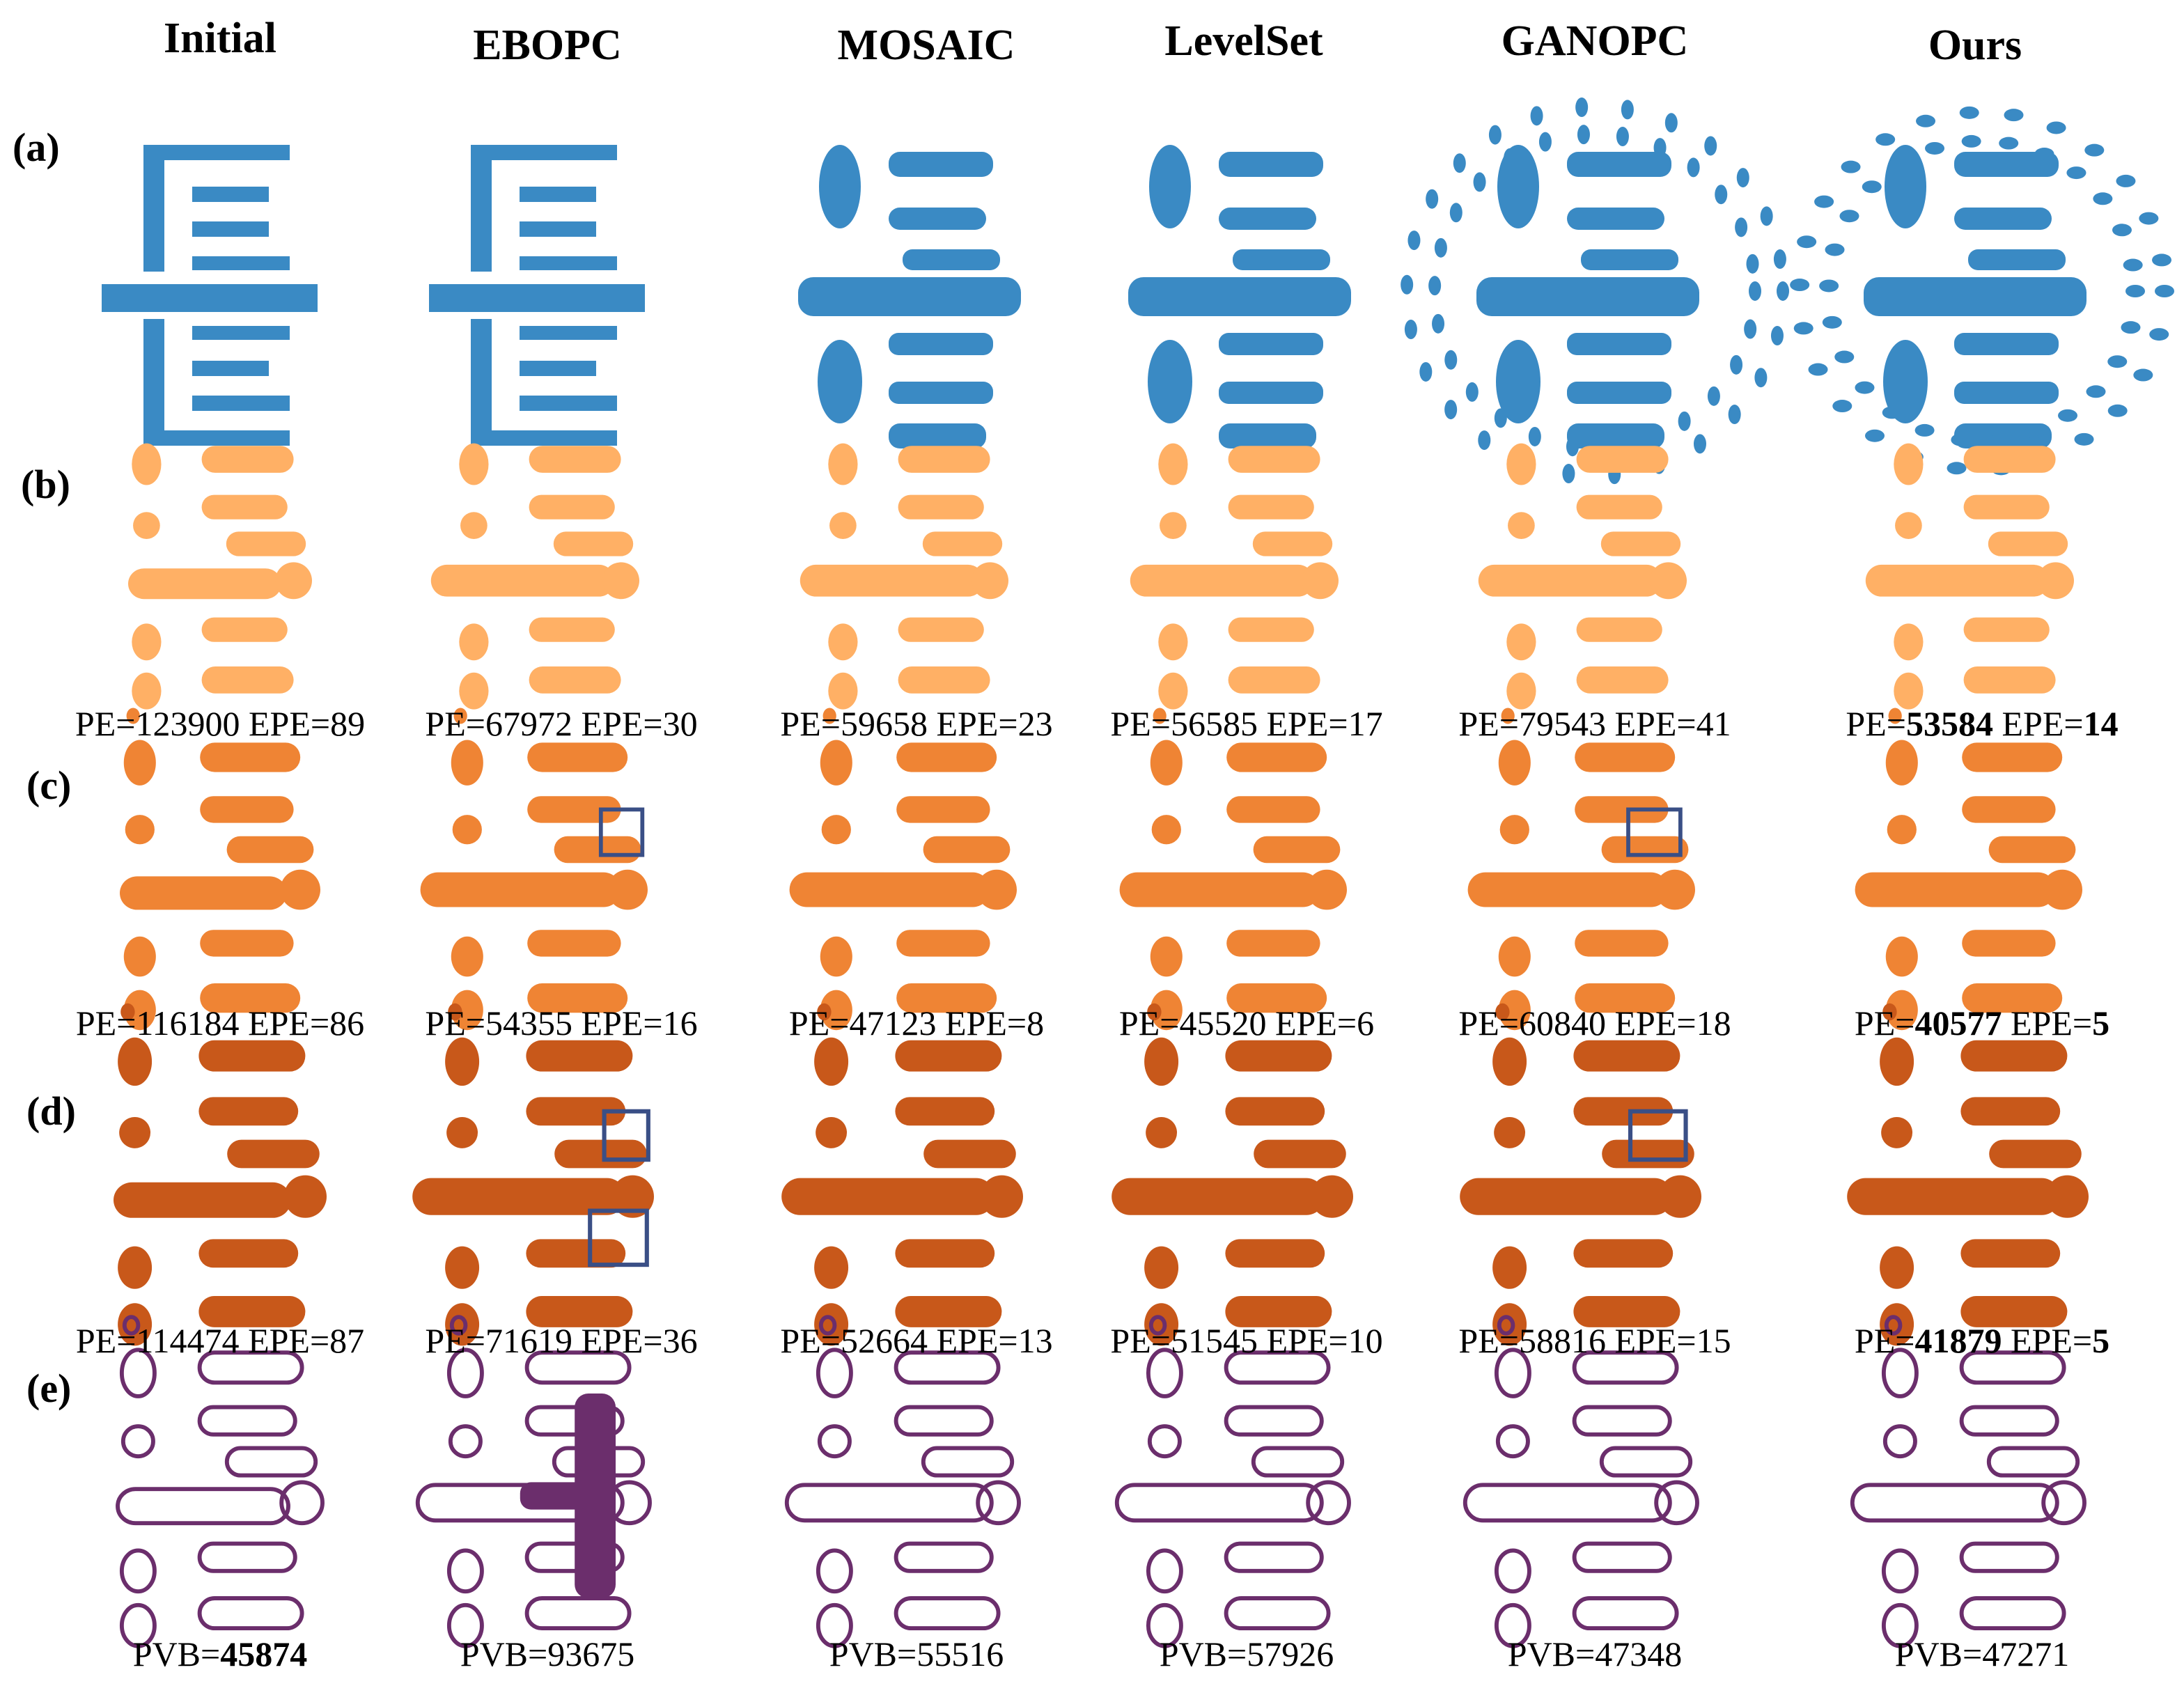 The width and height of the screenshot is (2184, 1686). What do you see at coordinates (220, 38) in the screenshot?
I see `column-header-initial: Initial` at bounding box center [220, 38].